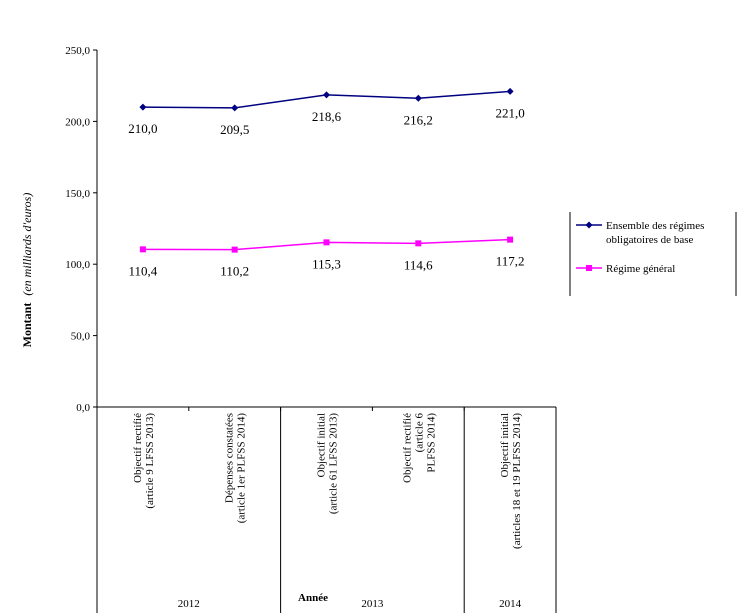  What do you see at coordinates (242, 468) in the screenshot?
I see `x-category-label: (article 1er PLFSS 2014)` at bounding box center [242, 468].